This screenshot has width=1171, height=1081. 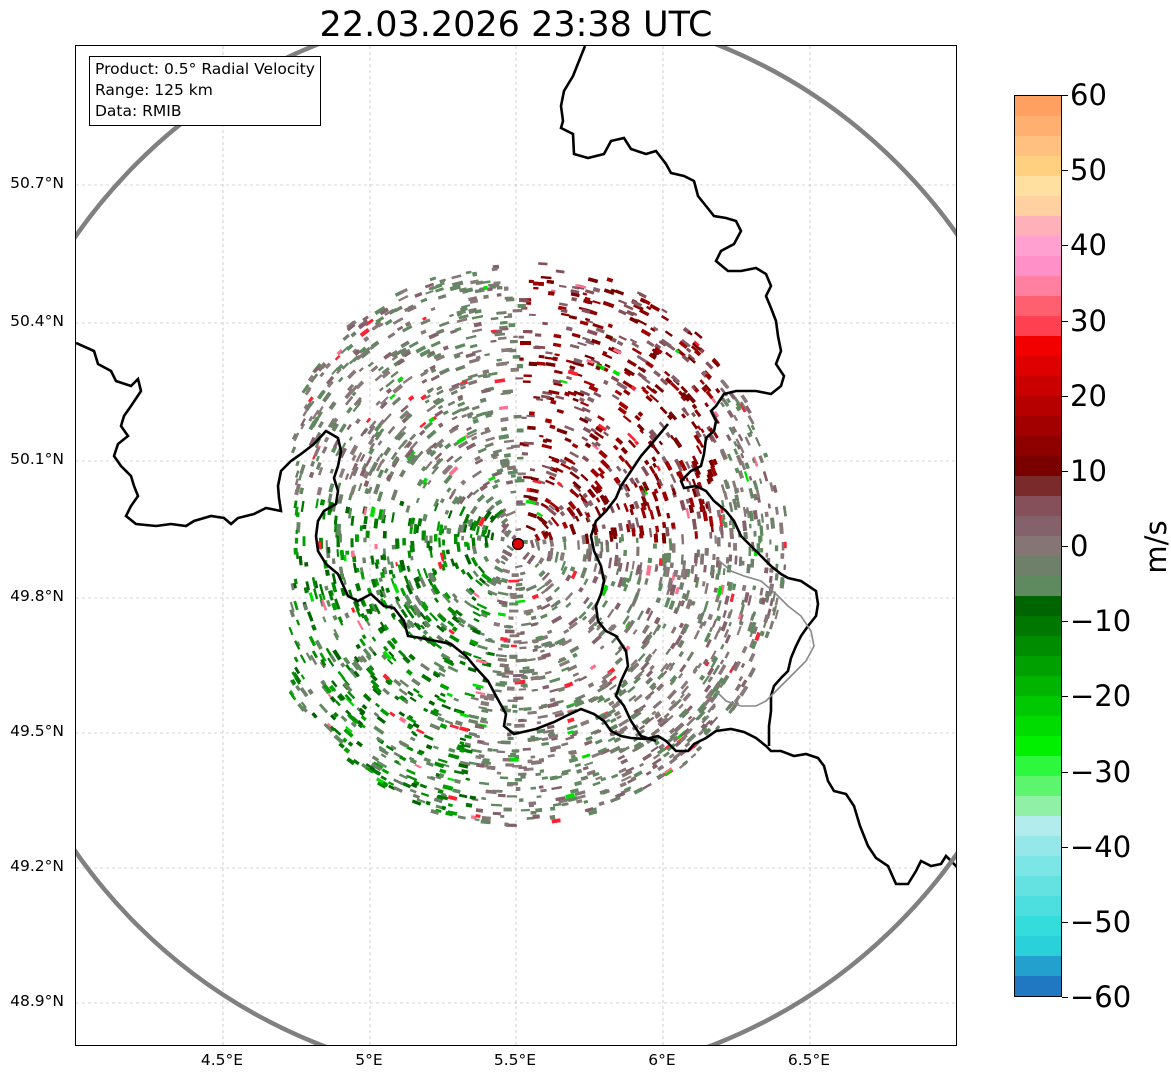 I want to click on colorbar-tick-label: 50, so click(x=1088, y=170).